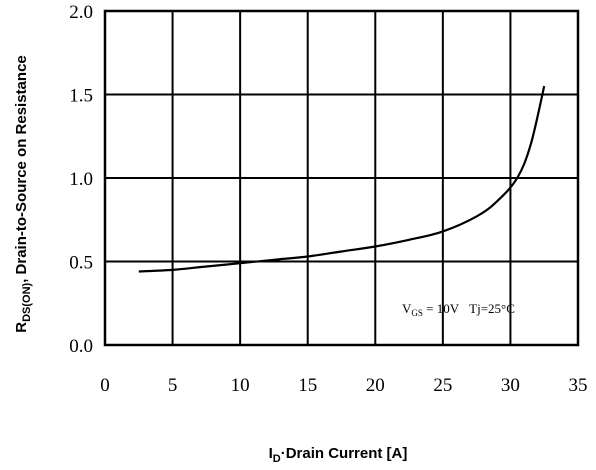  What do you see at coordinates (375, 385) in the screenshot?
I see `x-tick-label: 20` at bounding box center [375, 385].